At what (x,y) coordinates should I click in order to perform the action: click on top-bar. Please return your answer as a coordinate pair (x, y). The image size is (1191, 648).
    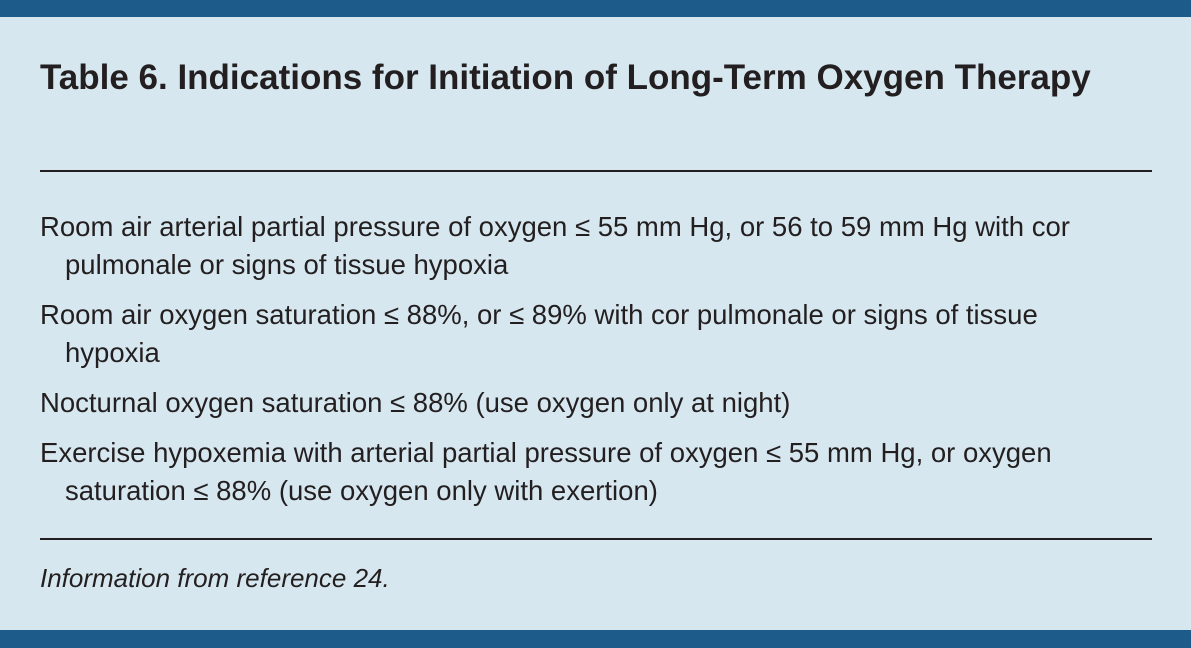
    Looking at the image, I should click on (595, 8).